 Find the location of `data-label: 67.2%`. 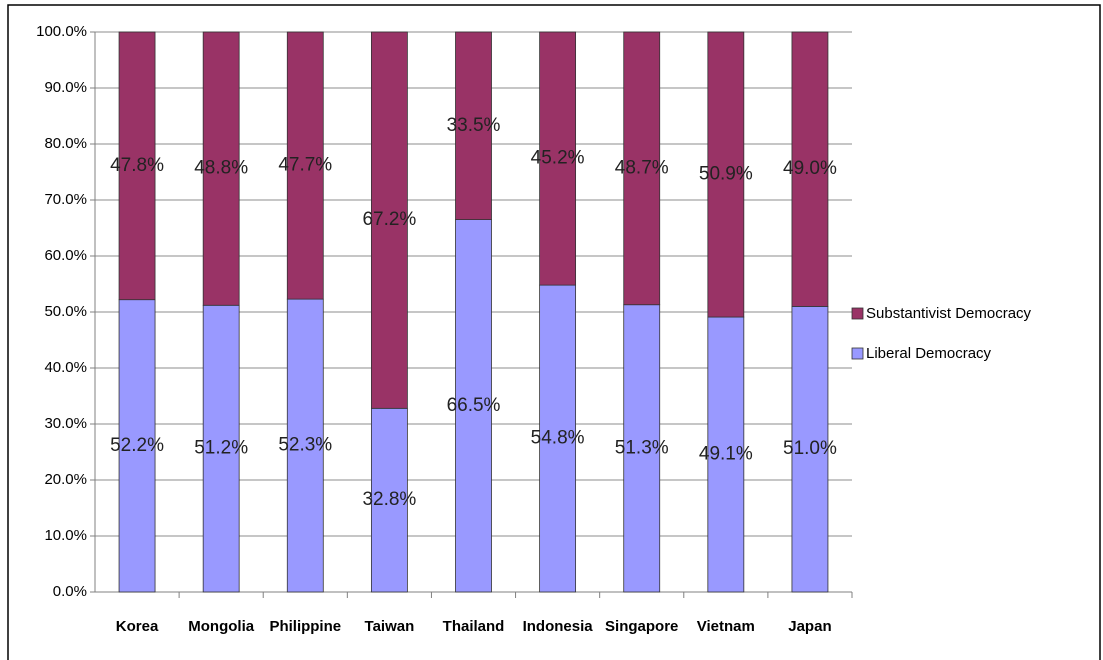

data-label: 67.2% is located at coordinates (389, 219).